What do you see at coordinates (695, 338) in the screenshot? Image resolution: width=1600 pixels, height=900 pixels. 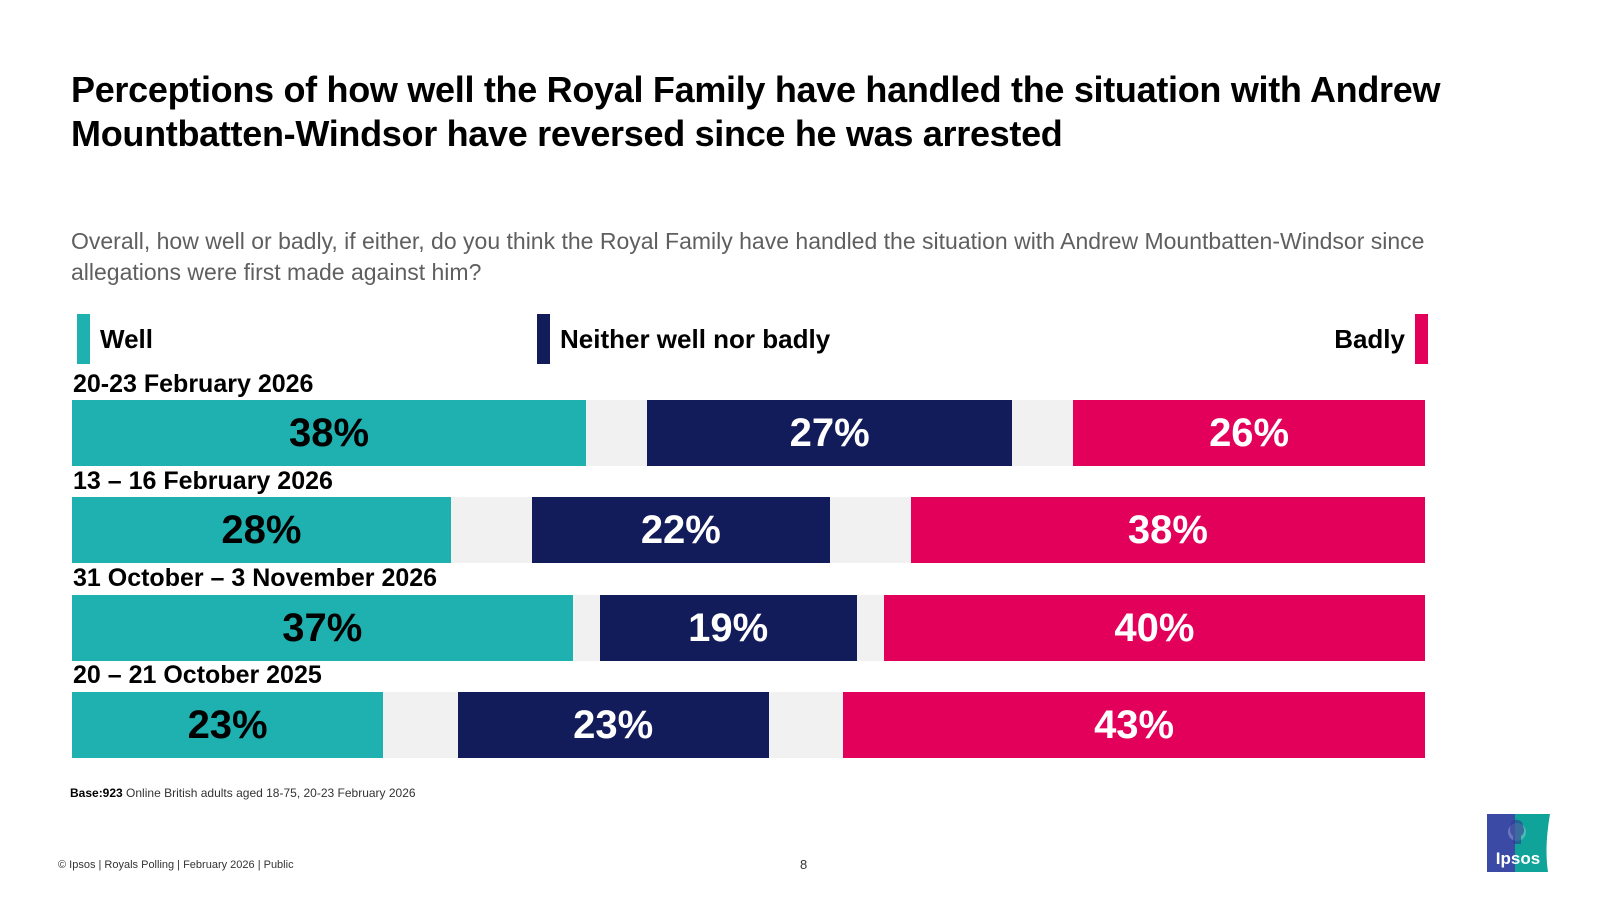 I see `legend-label-neither: Neither well nor badly` at bounding box center [695, 338].